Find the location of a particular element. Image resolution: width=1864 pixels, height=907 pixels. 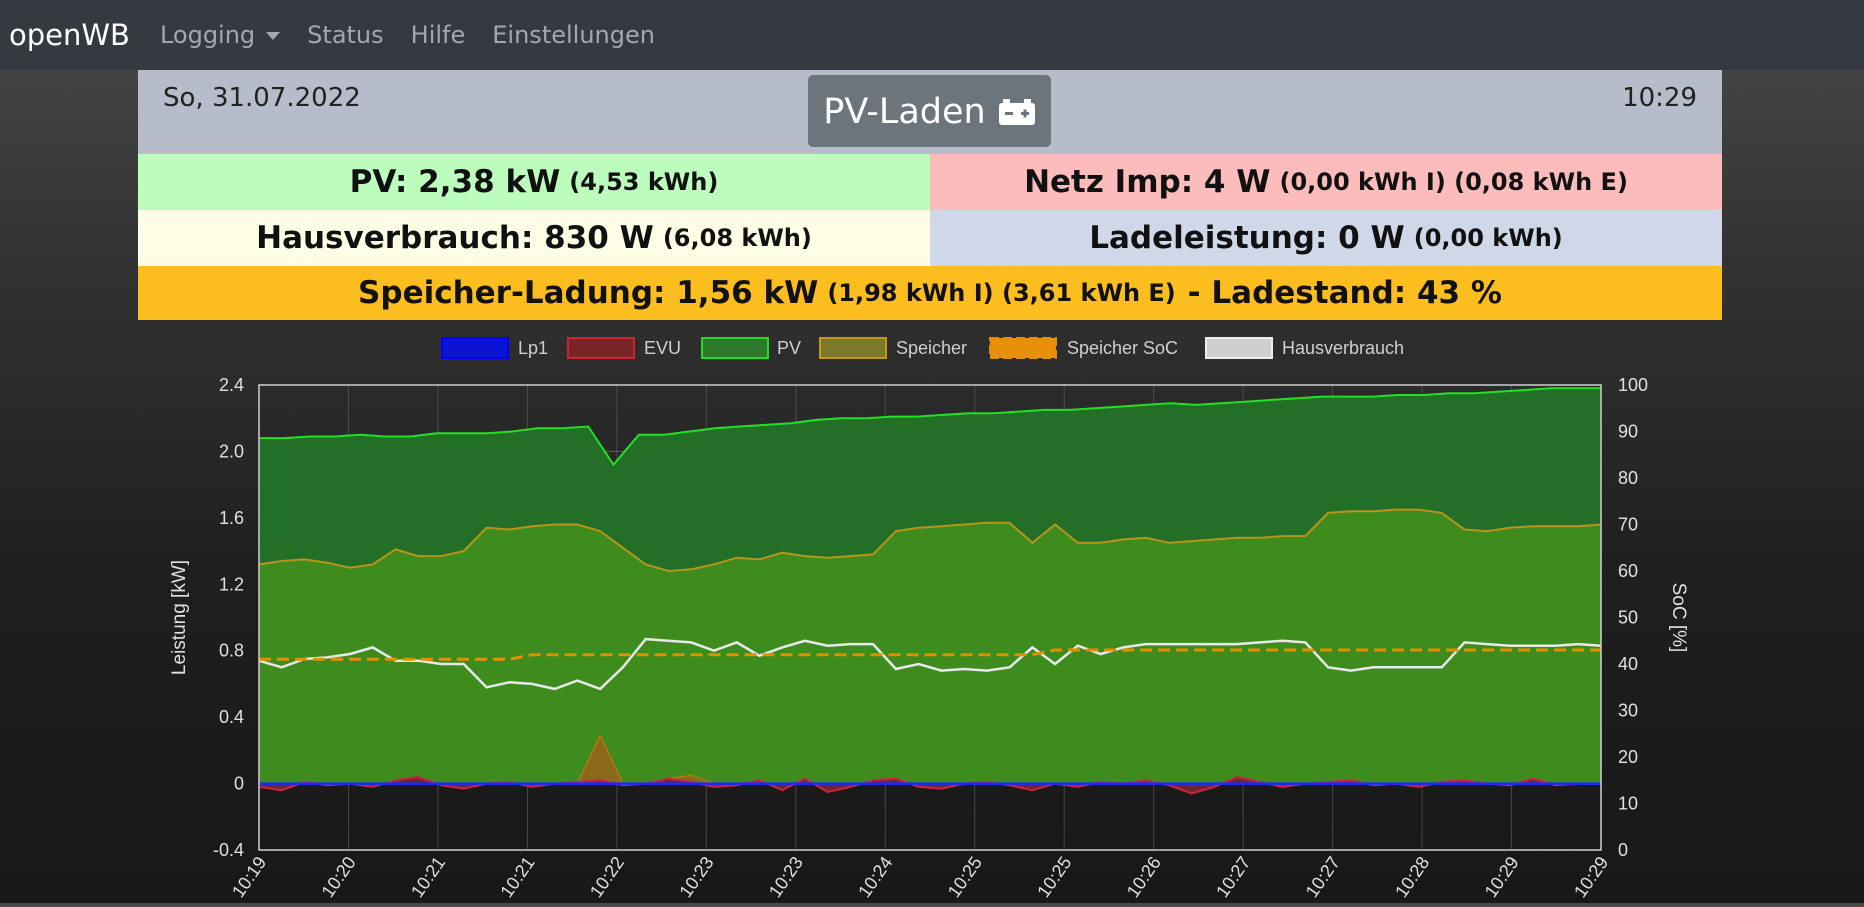

legend-label: Lp1 is located at coordinates (533, 348).